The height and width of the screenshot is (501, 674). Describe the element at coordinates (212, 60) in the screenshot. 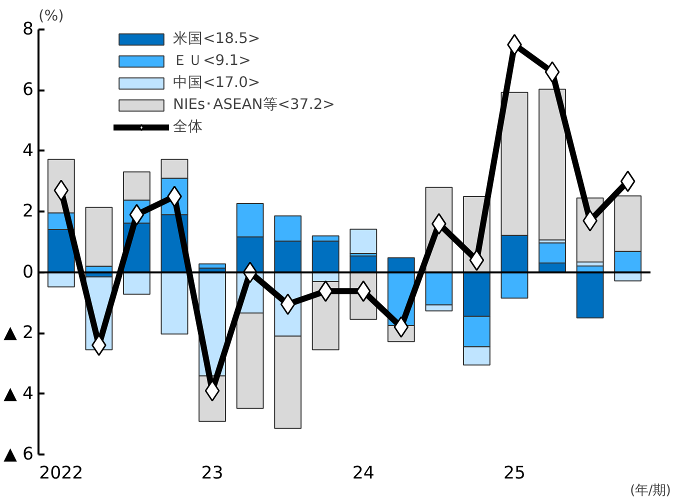

I see `legend-label: ＥＵ<9.1>` at that location.